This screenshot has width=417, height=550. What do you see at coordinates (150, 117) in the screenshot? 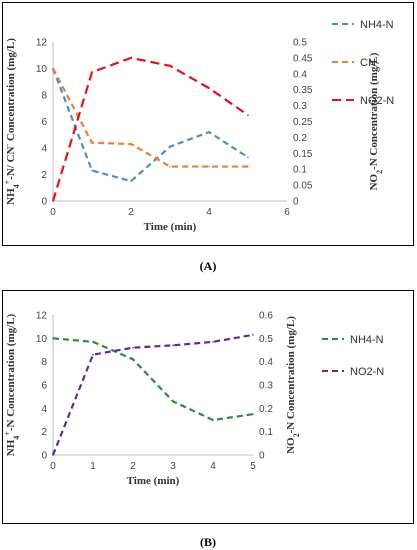
I see `series-line-a-cn-` at bounding box center [150, 117].